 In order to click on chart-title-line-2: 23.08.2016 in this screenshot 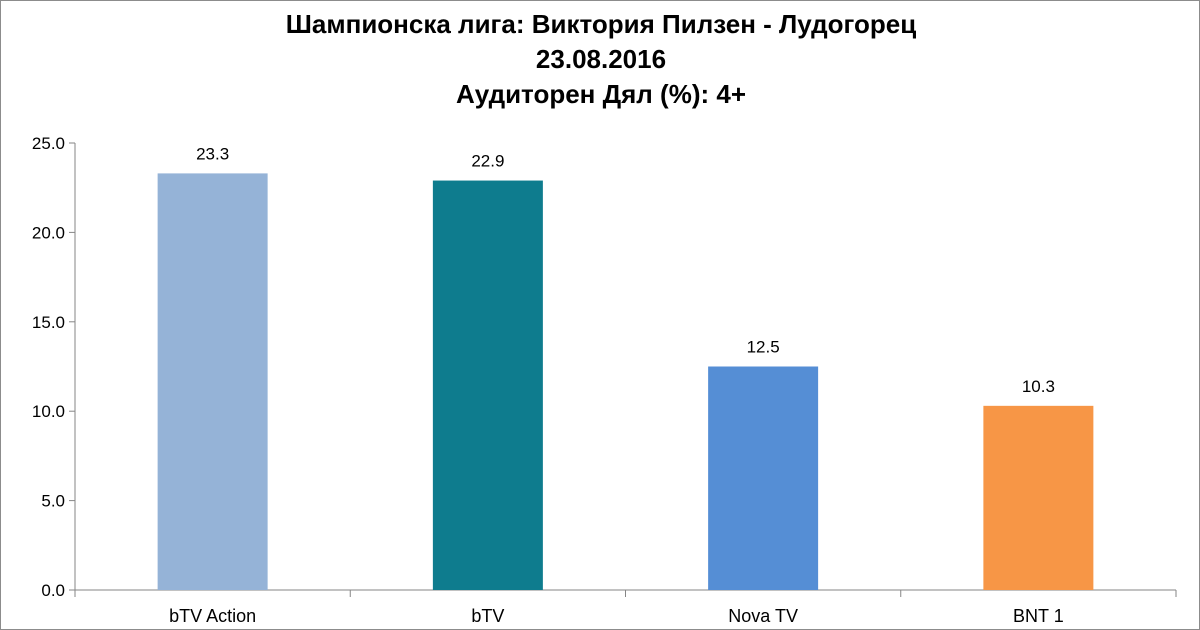, I will do `click(601, 59)`.